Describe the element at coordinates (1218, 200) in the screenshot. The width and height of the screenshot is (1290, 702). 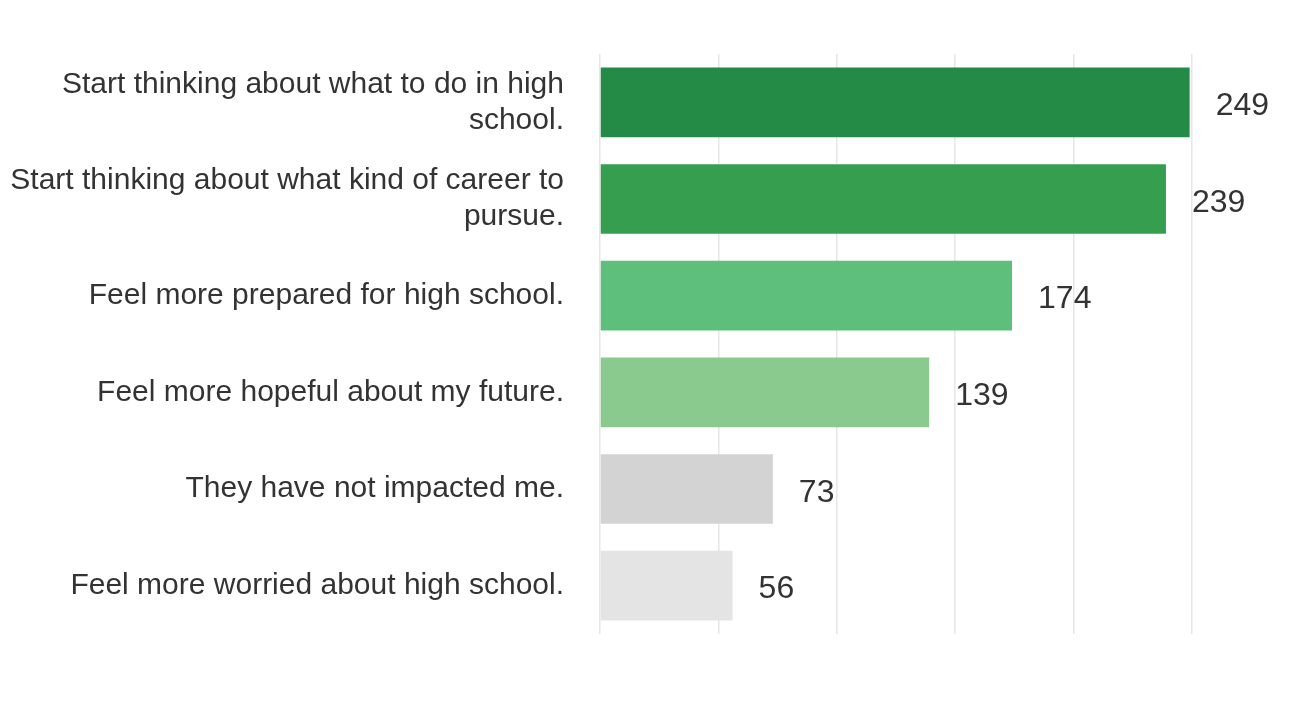
I see `data-label: 239` at that location.